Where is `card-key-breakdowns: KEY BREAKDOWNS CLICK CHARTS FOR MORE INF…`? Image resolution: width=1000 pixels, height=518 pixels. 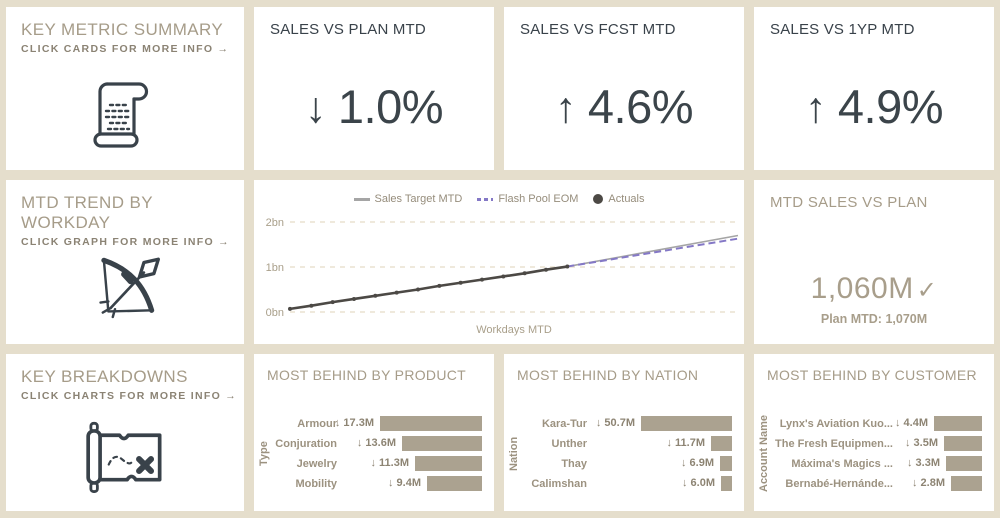
card-key-breakdowns: KEY BREAKDOWNS CLICK CHARTS FOR MORE INF… is located at coordinates (125, 432).